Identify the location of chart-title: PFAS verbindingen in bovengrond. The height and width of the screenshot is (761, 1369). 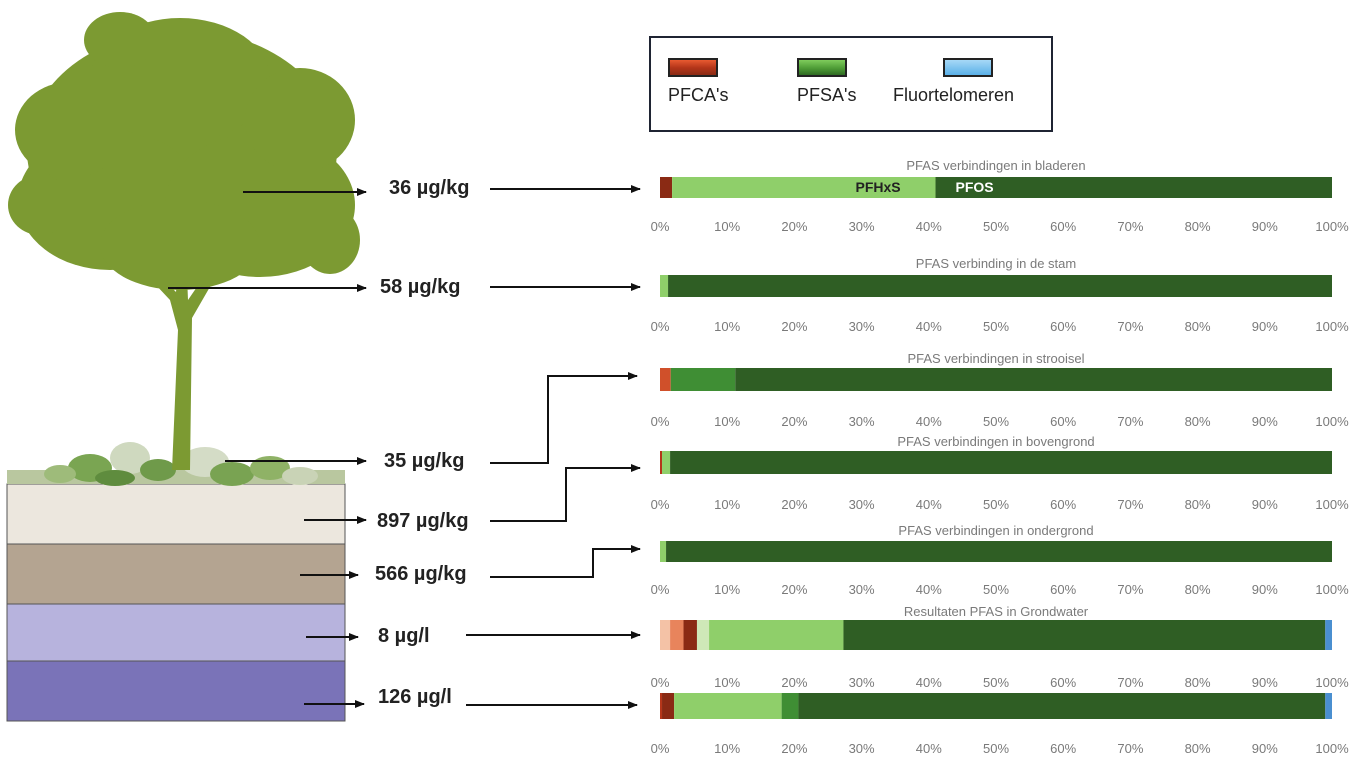
(996, 441).